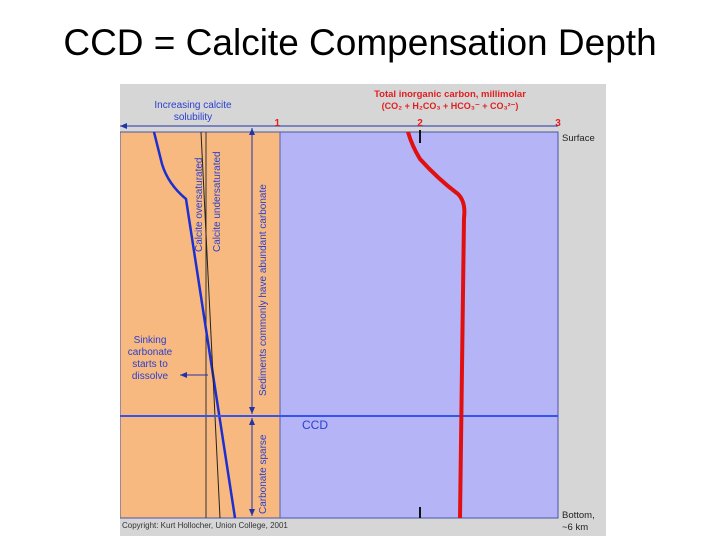 This screenshot has height=540, width=720. What do you see at coordinates (194, 325) in the screenshot?
I see `calcite-solubility-curve` at bounding box center [194, 325].